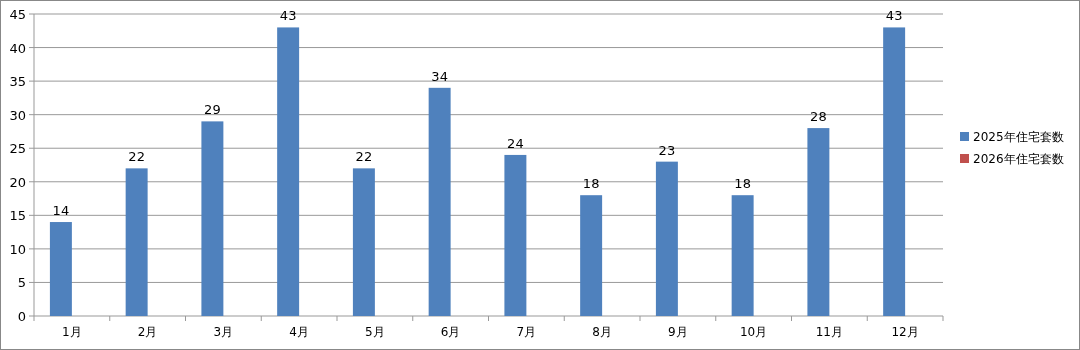 This screenshot has height=350, width=1080. Describe the element at coordinates (515, 143) in the screenshot. I see `data-label: 24` at that location.